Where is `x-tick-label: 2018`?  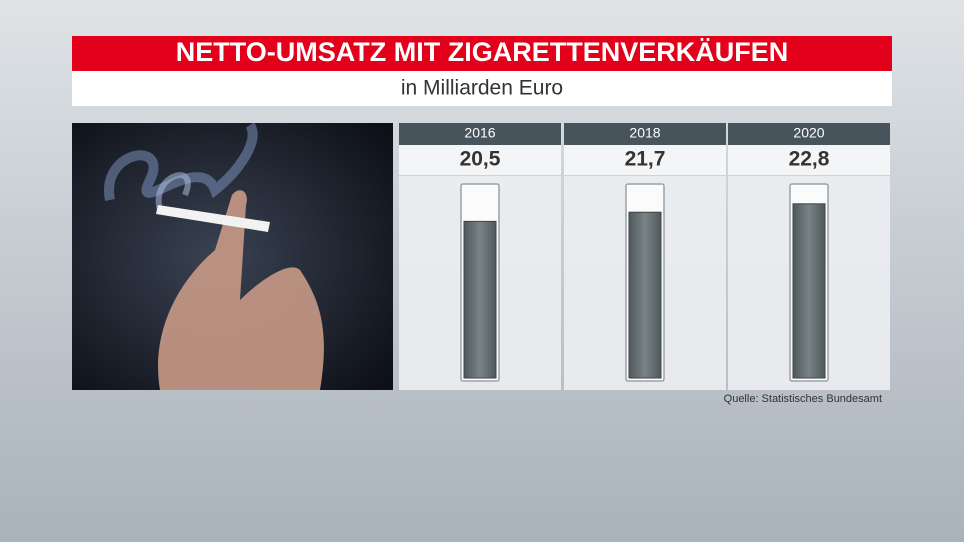
x-tick-label: 2018 is located at coordinates (644, 133).